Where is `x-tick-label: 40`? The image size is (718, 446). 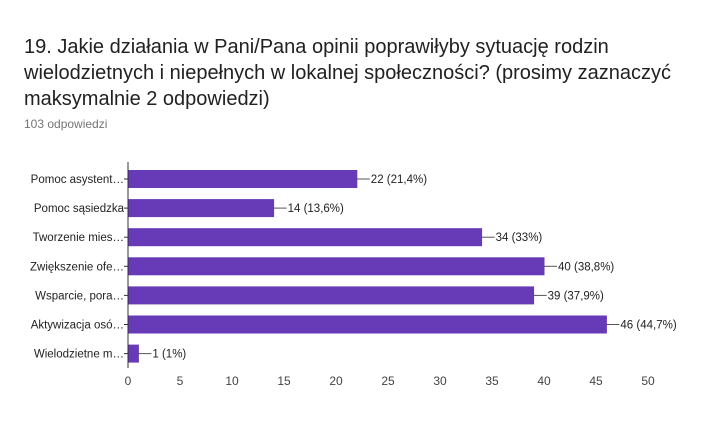 x-tick-label: 40 is located at coordinates (544, 381).